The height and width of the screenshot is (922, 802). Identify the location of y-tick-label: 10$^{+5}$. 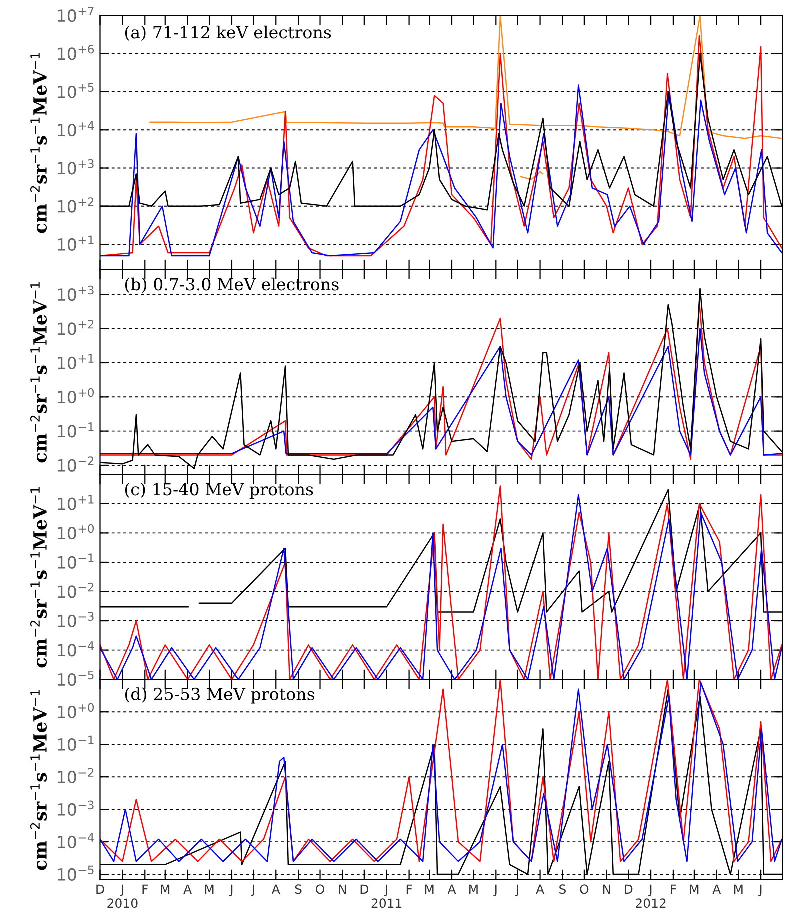
(76, 90).